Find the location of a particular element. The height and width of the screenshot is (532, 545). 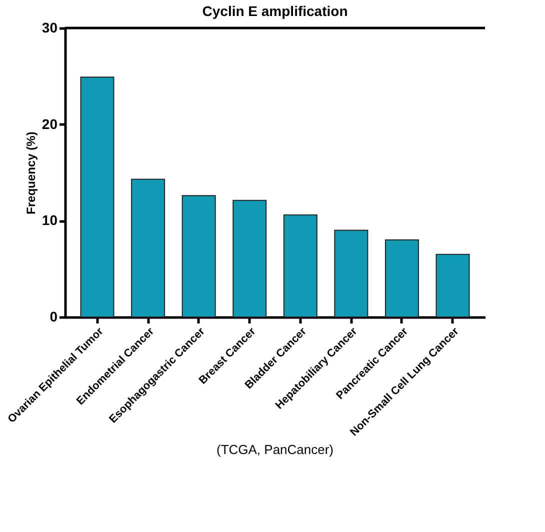

text: (TCGA, PanCancer) is located at coordinates (275, 449).